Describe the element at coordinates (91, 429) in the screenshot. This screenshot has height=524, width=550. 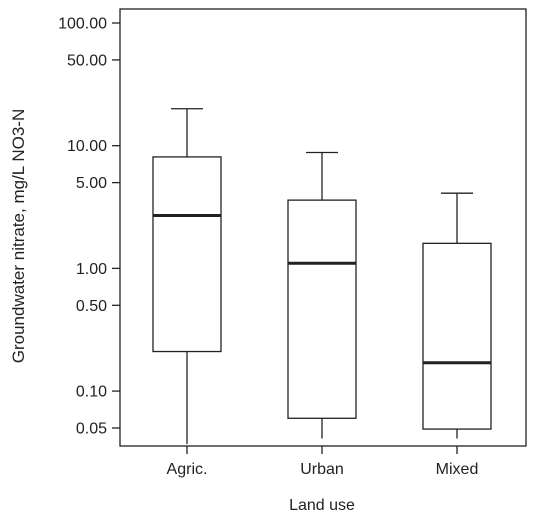
I see `y-tick-label: 0.05` at that location.